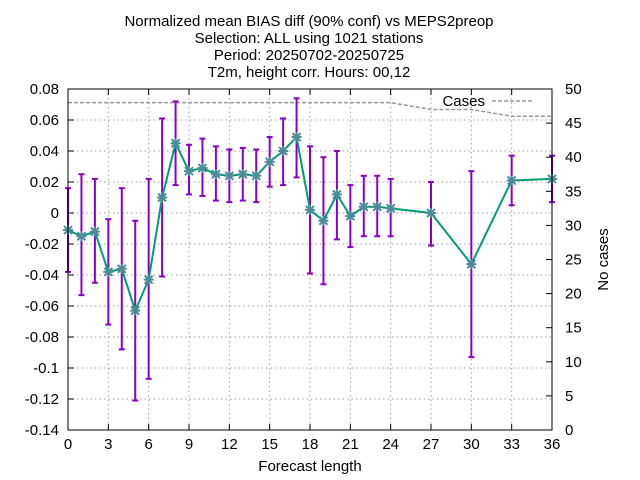  What do you see at coordinates (108, 444) in the screenshot?
I see `tick-label-x: 3` at bounding box center [108, 444].